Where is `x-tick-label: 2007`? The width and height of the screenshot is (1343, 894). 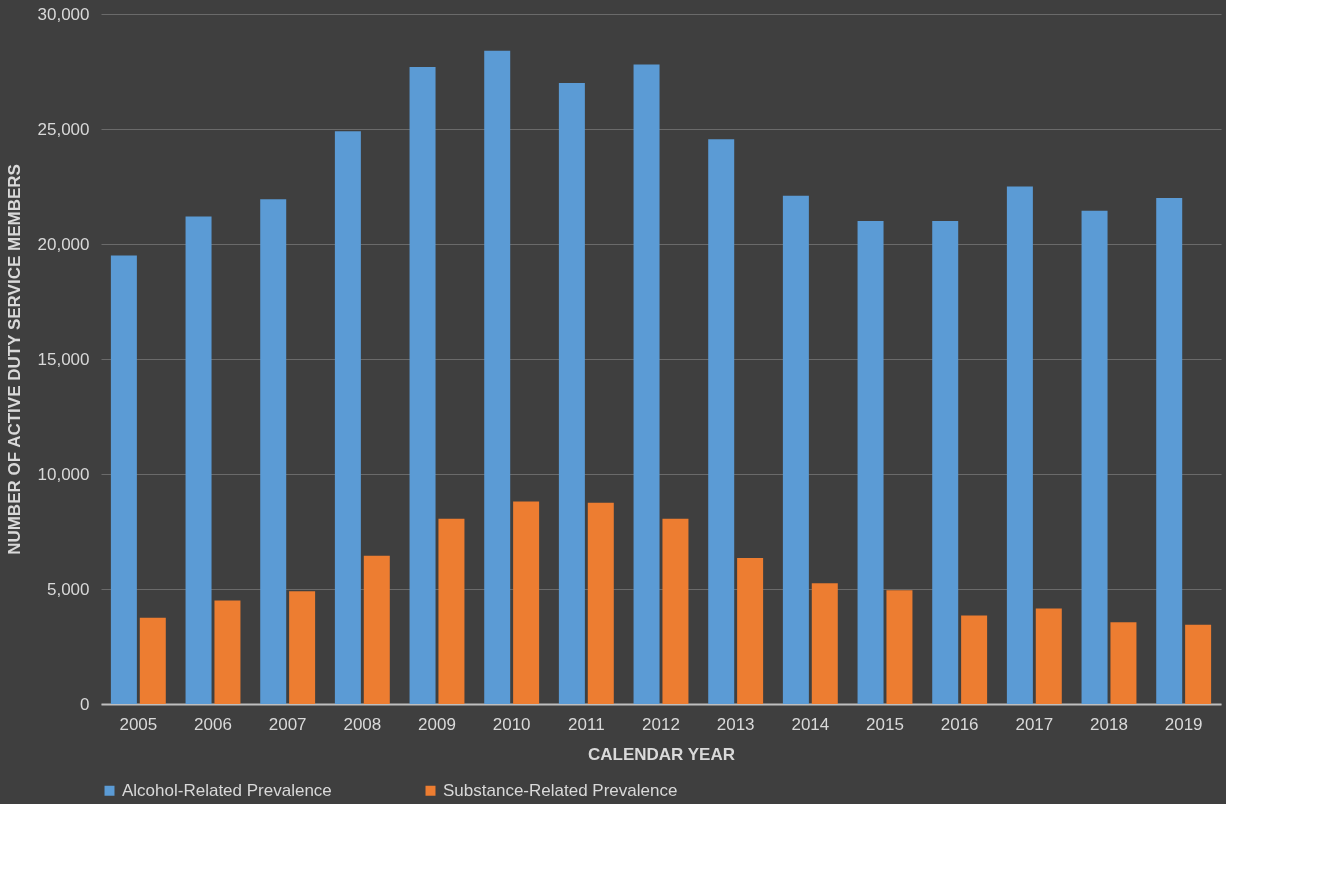 x-tick-label: 2007 is located at coordinates (287, 724).